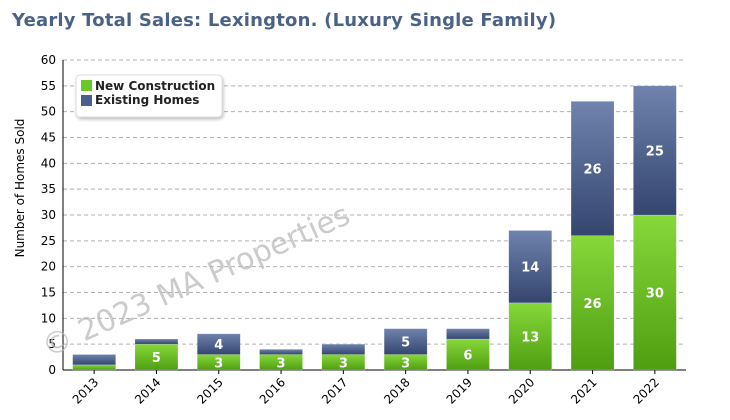 This screenshot has width=730, height=420. What do you see at coordinates (521, 390) in the screenshot?
I see `x-tick-label: 2020` at bounding box center [521, 390].